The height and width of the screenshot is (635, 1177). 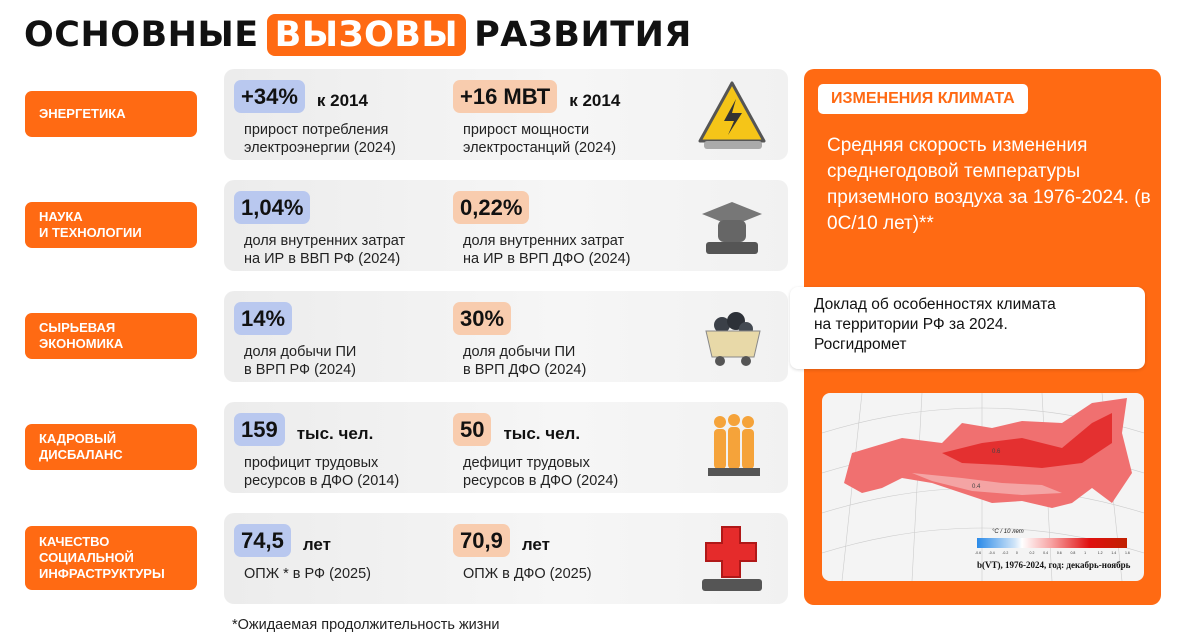 What do you see at coordinates (366, 625) in the screenshot?
I see `footnote: *Ожидаемая продолжительность жизни` at bounding box center [366, 625].